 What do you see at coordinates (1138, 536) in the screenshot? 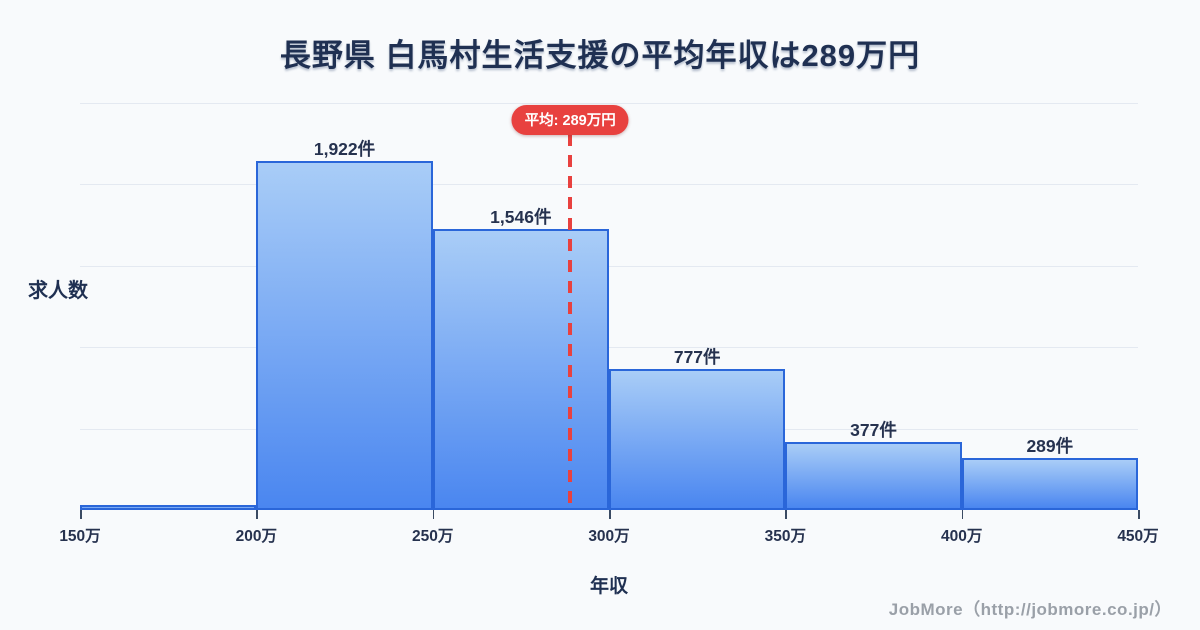
I see `x-tick-label: 450万` at bounding box center [1138, 536].